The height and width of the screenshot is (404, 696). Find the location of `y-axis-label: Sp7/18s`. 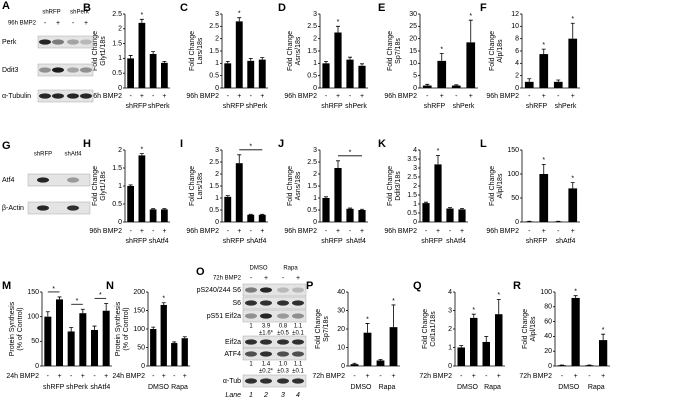

y-axis-label: Sp7/18s is located at coordinates (326, 329).